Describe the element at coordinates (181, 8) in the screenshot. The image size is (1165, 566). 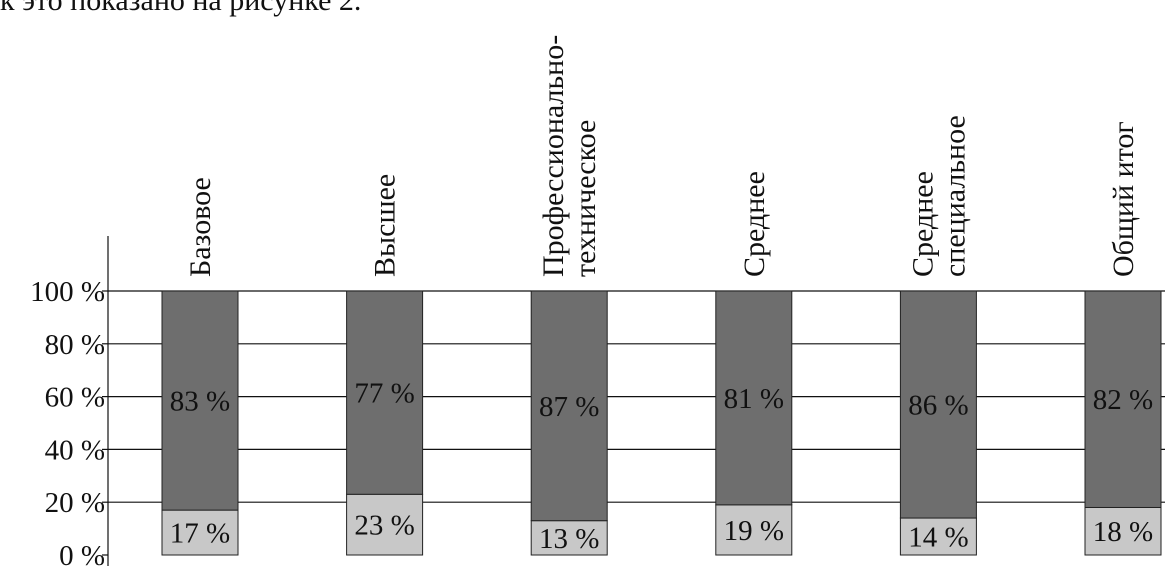
I see `intro-text: к это показано на рисунке 2.` at that location.